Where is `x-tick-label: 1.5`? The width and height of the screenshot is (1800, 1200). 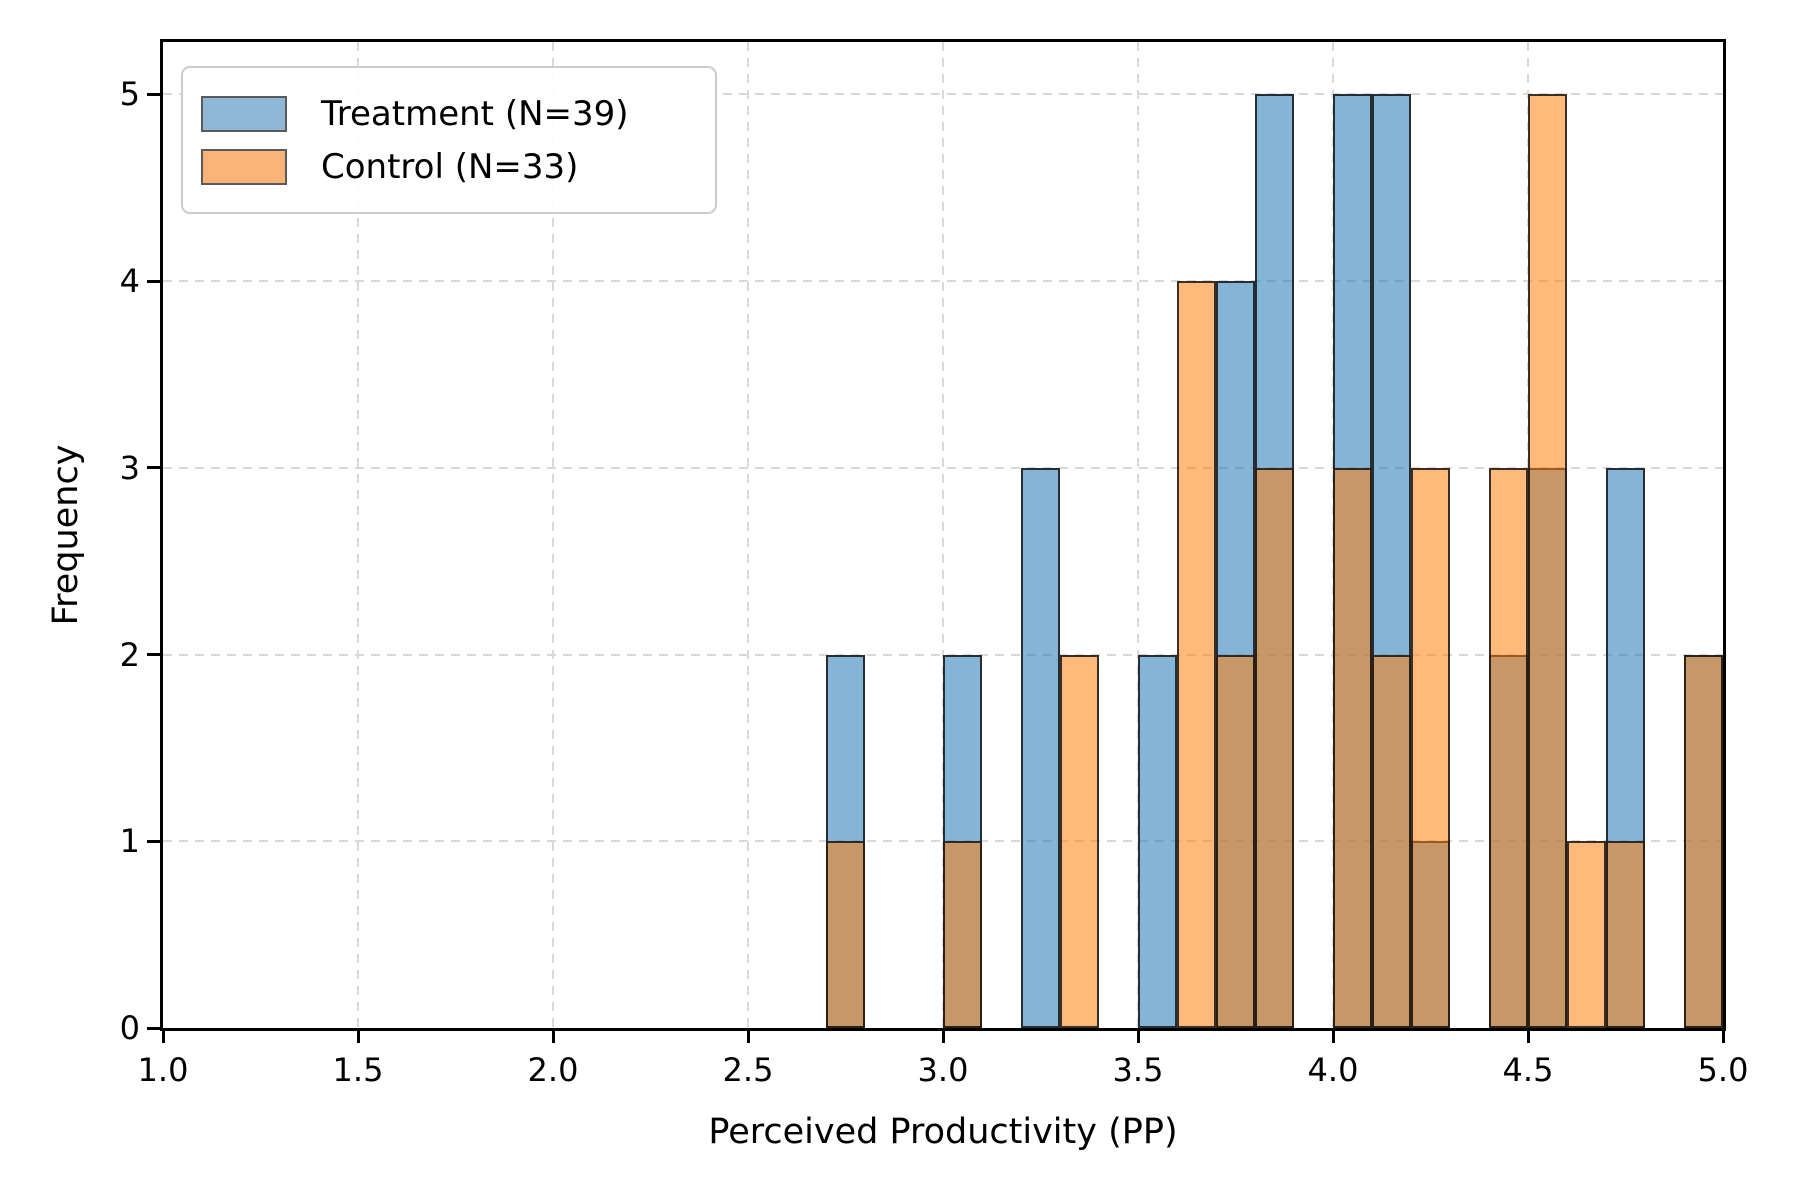
x-tick-label: 1.5 is located at coordinates (358, 1070).